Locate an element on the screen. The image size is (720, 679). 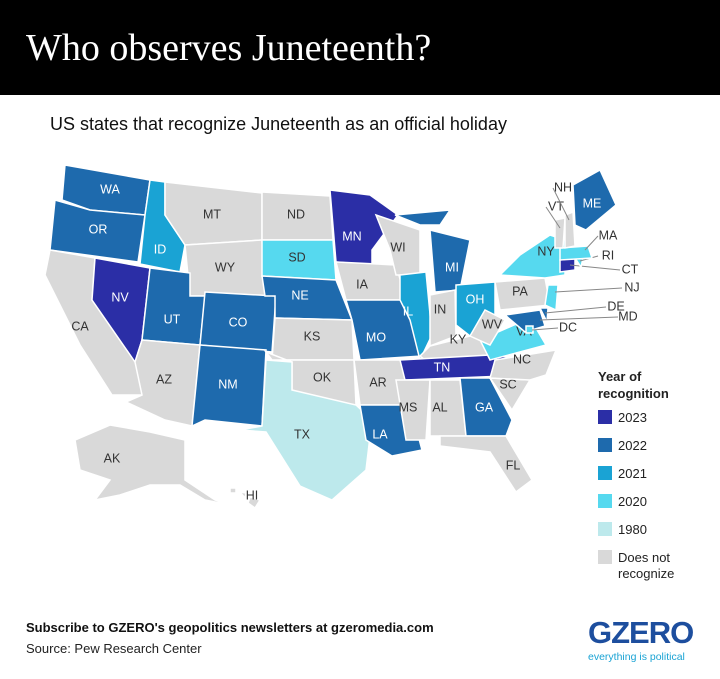
state-label: AL is located at coordinates (439, 407).